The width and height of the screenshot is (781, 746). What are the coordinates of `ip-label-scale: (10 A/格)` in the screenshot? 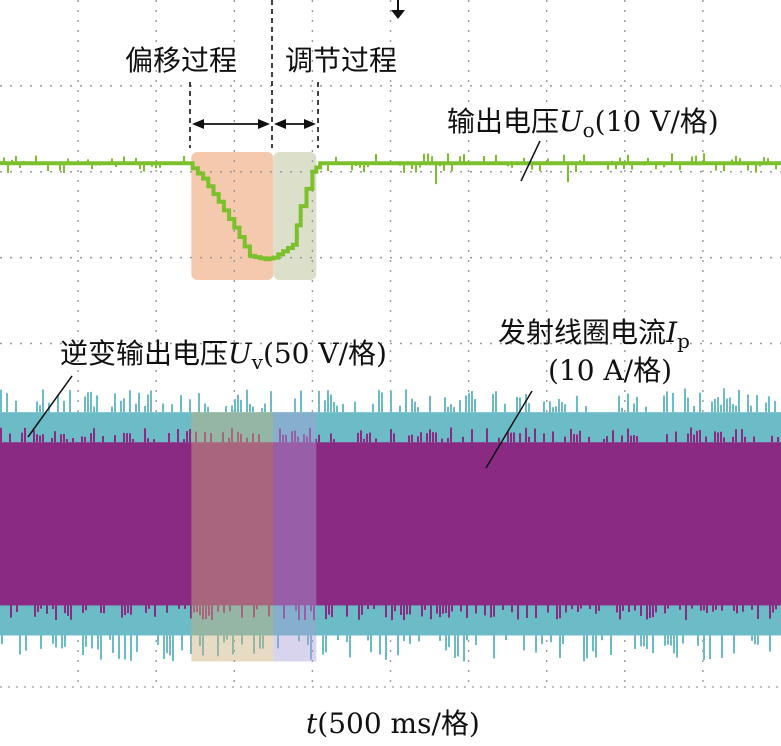 It's located at (610, 370).